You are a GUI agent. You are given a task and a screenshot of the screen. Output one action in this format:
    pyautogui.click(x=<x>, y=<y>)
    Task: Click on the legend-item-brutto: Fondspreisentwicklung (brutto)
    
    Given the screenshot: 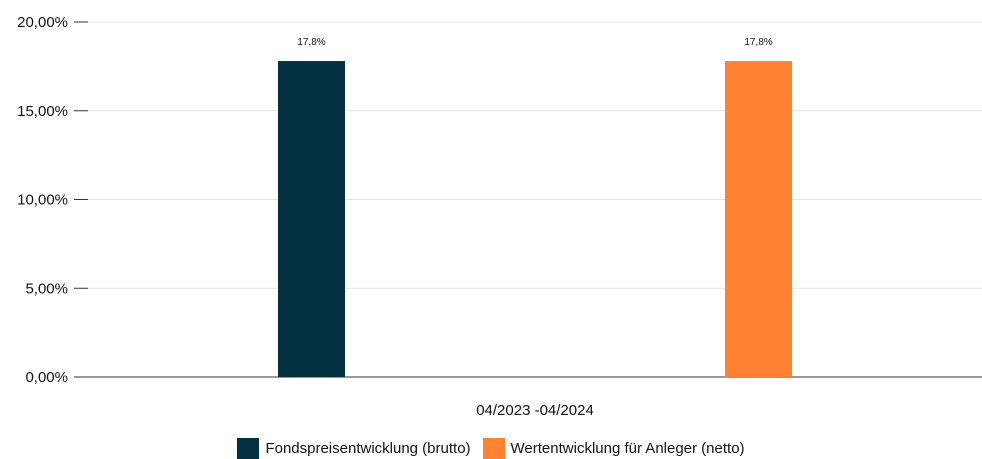 What is the action you would take?
    pyautogui.click(x=354, y=448)
    